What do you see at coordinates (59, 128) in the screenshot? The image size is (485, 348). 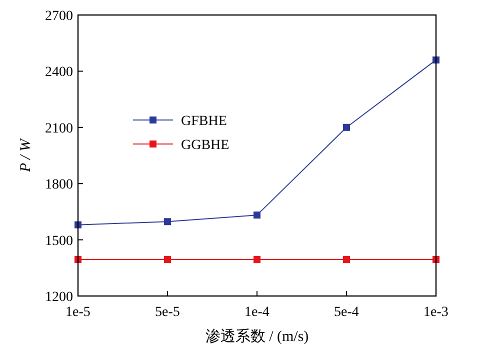 I see `y-tick-label: 2100` at bounding box center [59, 128].